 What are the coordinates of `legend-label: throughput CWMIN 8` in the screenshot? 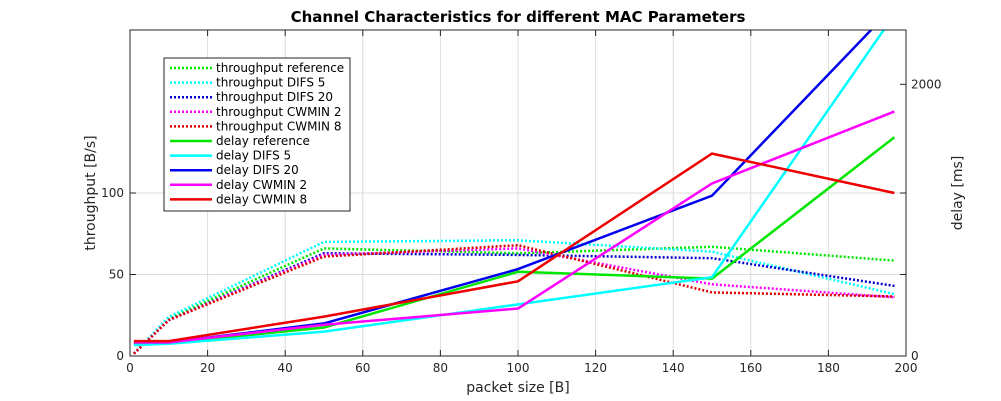 It's located at (278, 126).